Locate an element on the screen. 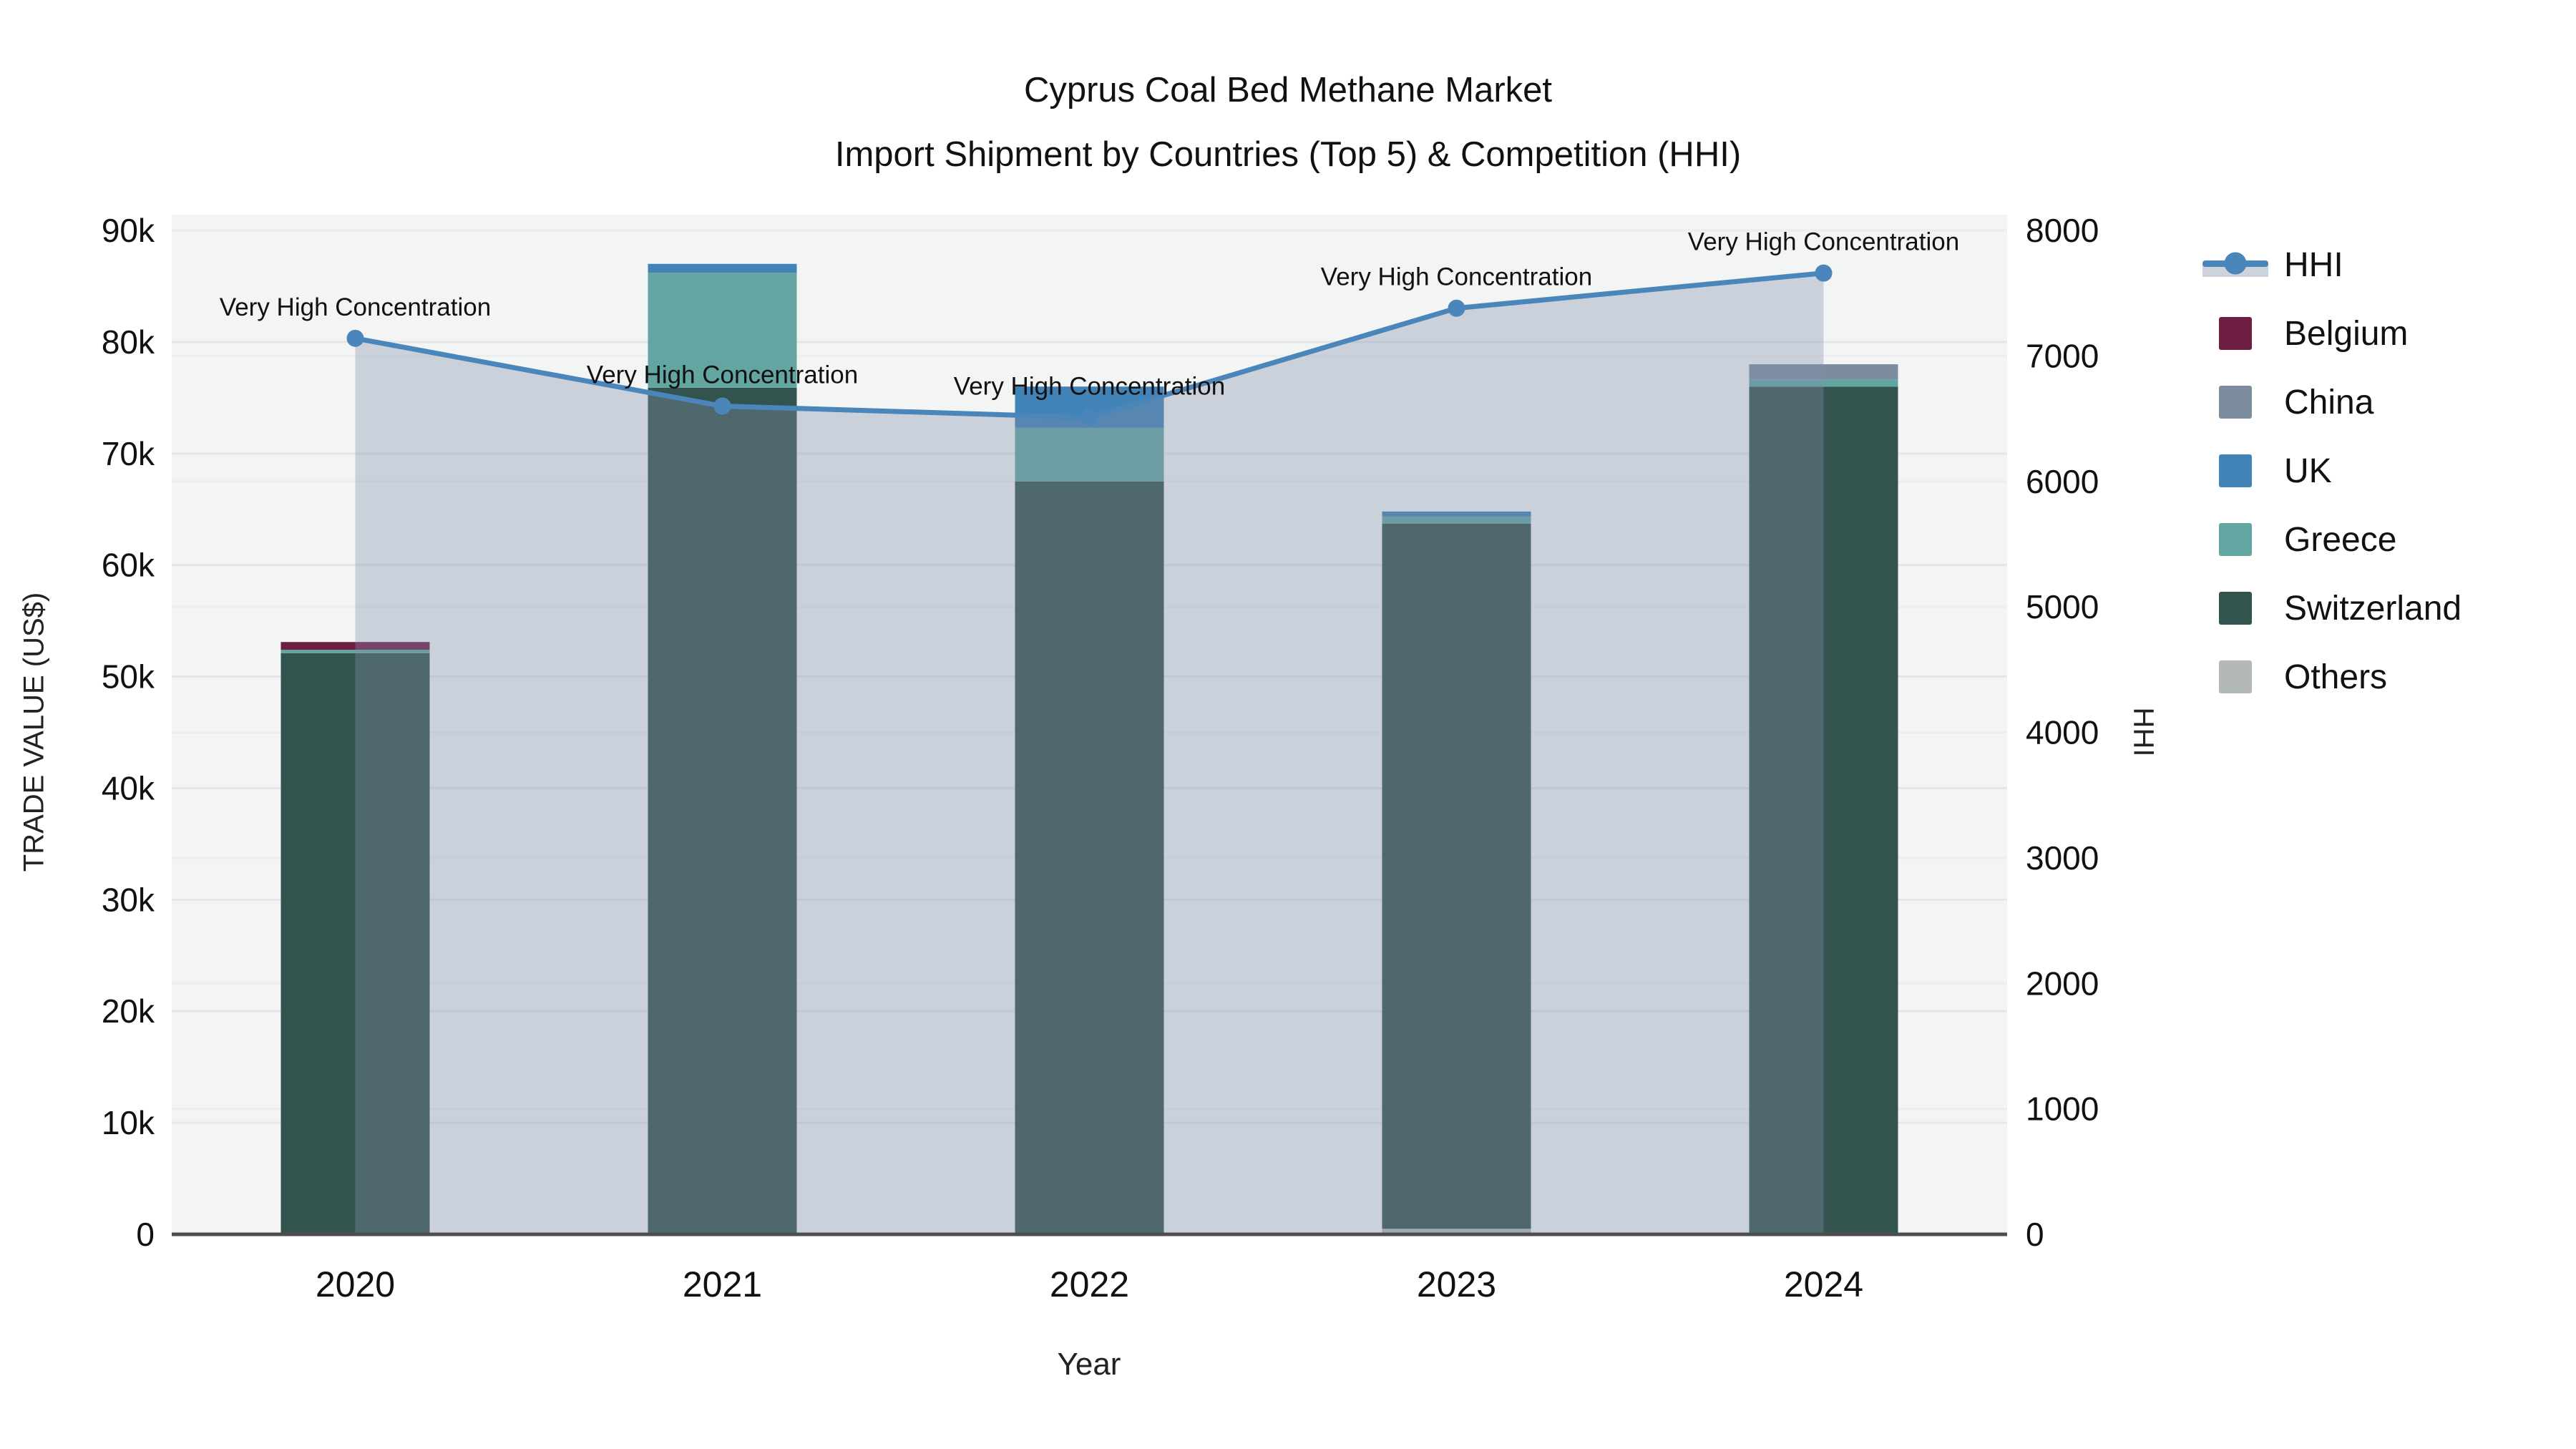 Image resolution: width=2576 pixels, height=1449 pixels. bar-segment-switzerland-2022 is located at coordinates (1089, 858).